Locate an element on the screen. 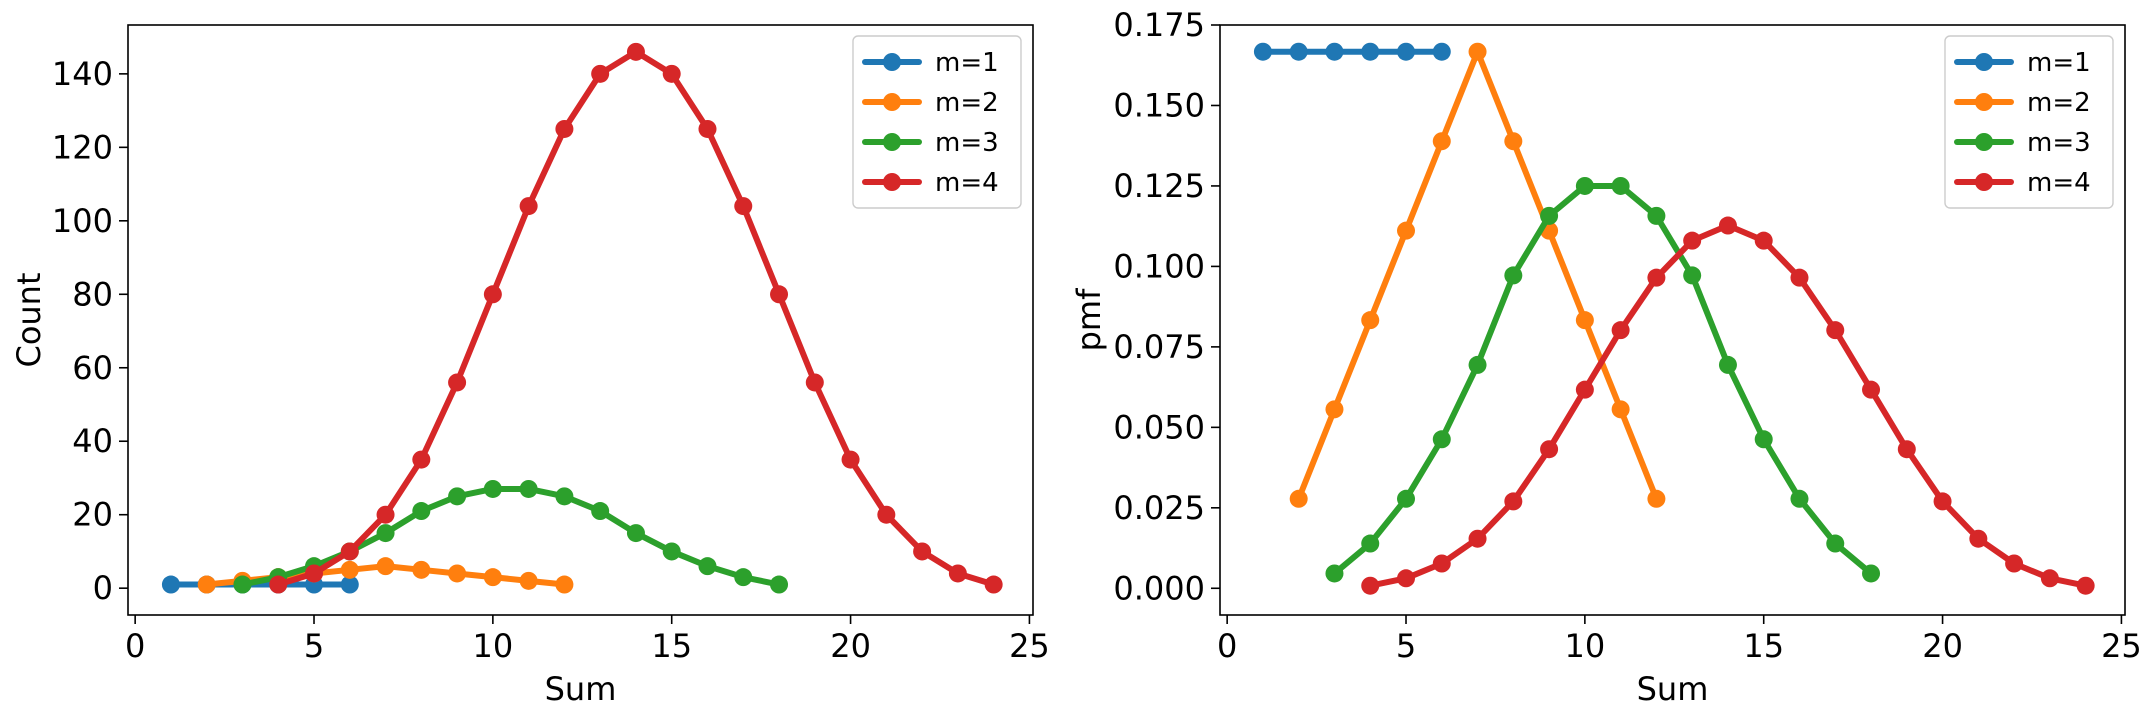 The height and width of the screenshot is (715, 2148). legend: m=1 m=2 m=3 m=4 is located at coordinates (2029, 122).